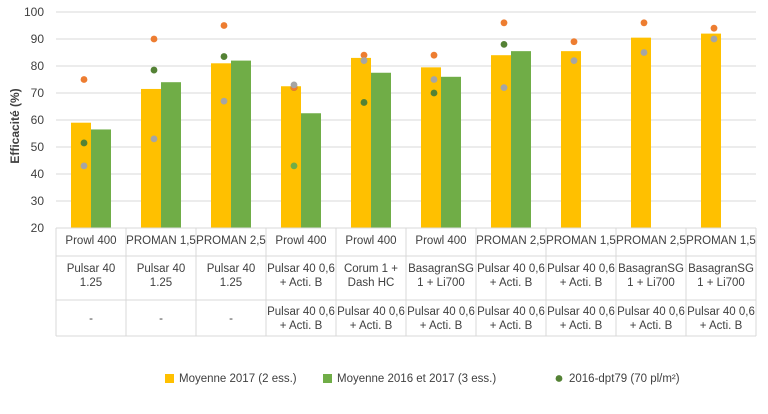  What do you see at coordinates (34, 12) in the screenshot?
I see `y-tick-label: 100` at bounding box center [34, 12].